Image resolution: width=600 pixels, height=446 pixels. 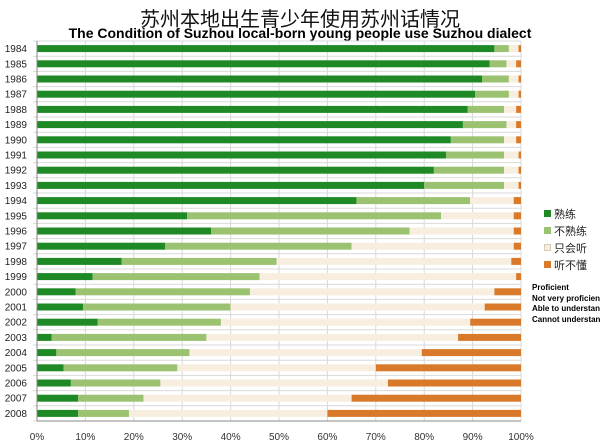 I want to click on y-tick-label: 1999, so click(x=16, y=277).